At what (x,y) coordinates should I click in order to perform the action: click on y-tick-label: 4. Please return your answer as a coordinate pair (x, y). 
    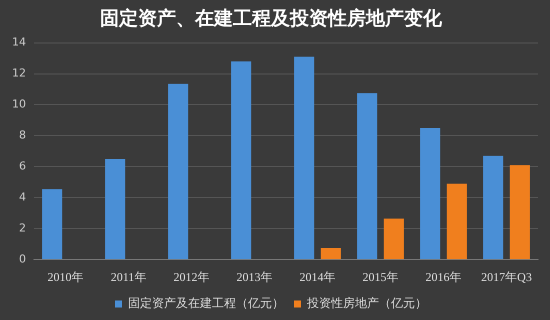
    Looking at the image, I should click on (22, 197).